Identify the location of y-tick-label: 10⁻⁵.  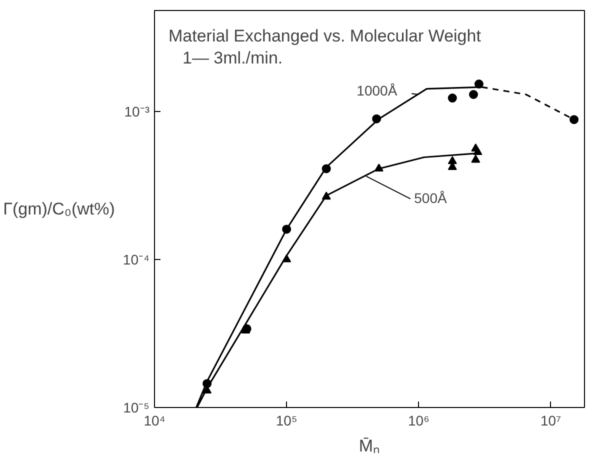
(136, 408).